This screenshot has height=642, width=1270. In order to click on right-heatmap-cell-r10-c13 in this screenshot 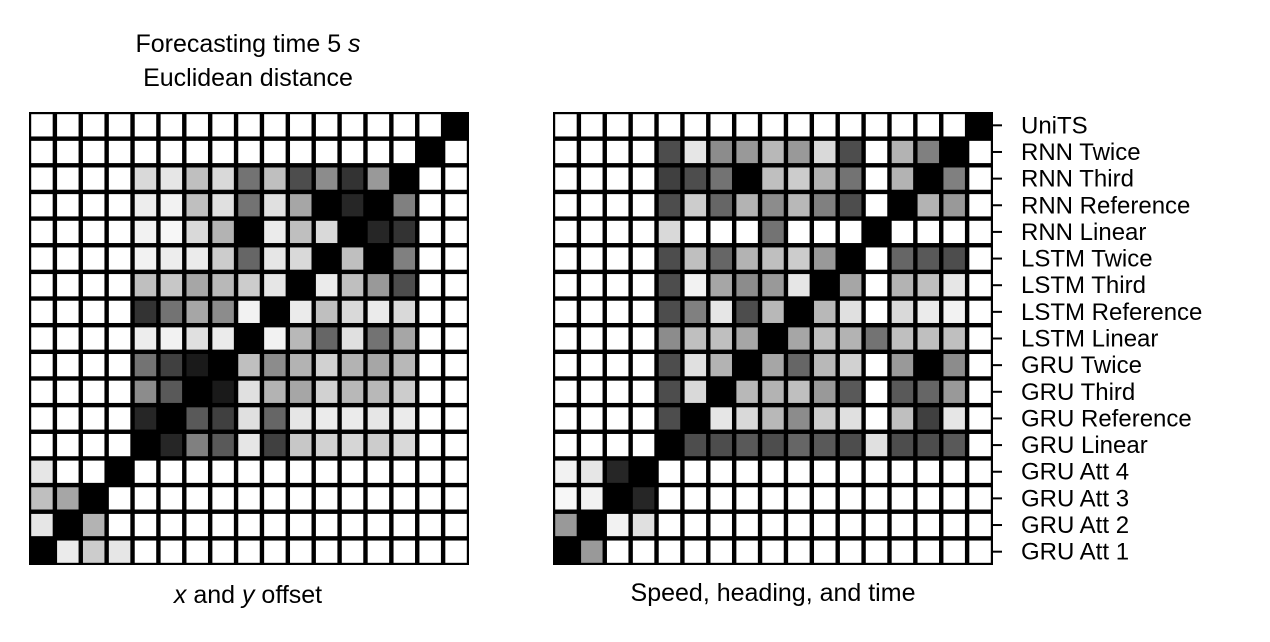, I will do `click(902, 391)`.